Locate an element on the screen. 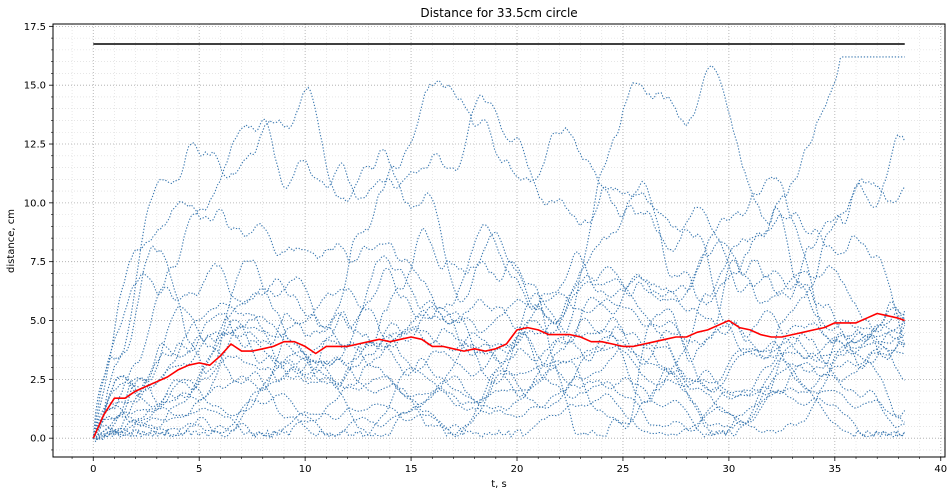 Image resolution: width=951 pixels, height=496 pixels. x-tick-label: 15 is located at coordinates (411, 469).